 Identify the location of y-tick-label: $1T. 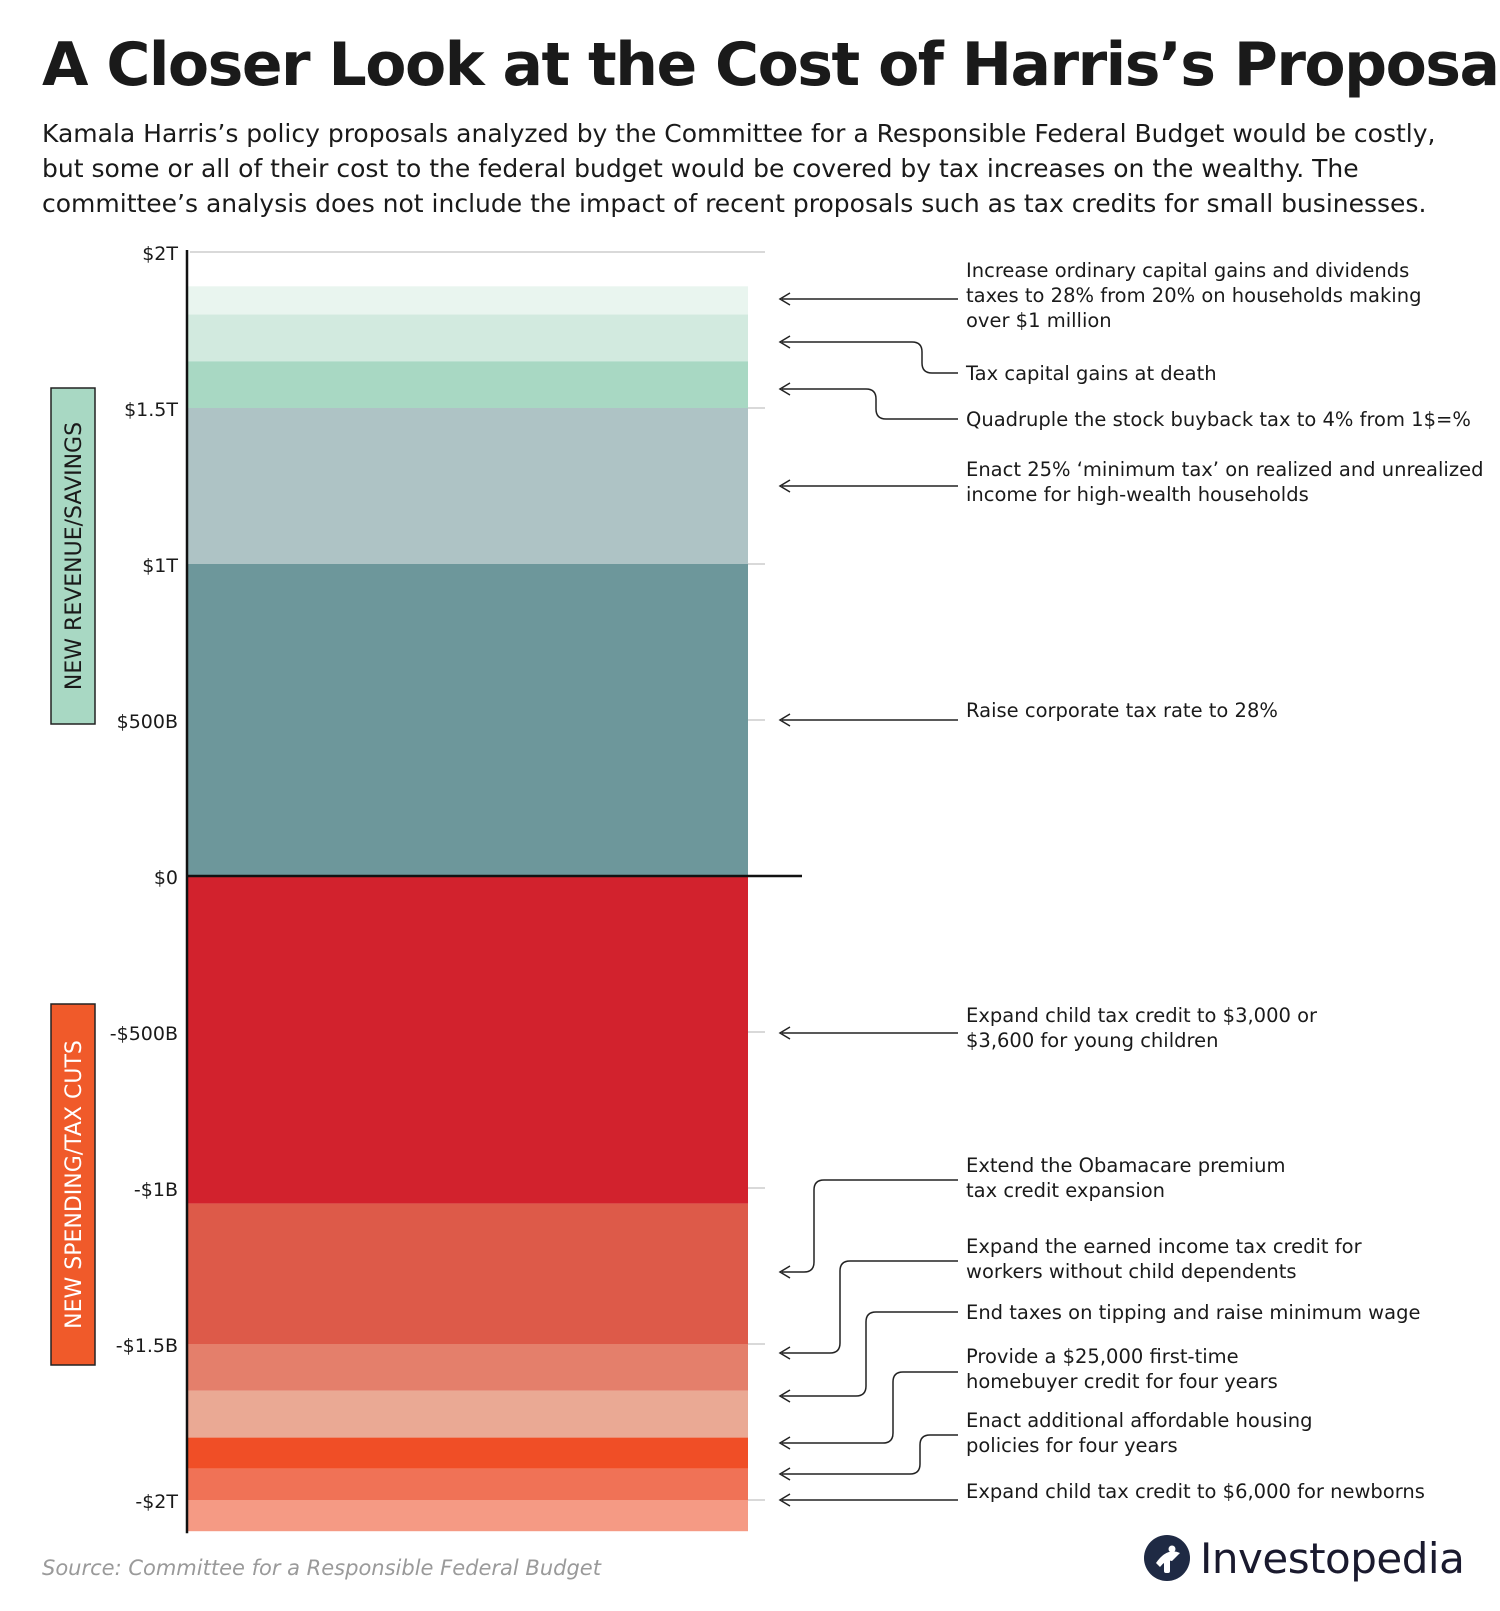
(160, 566).